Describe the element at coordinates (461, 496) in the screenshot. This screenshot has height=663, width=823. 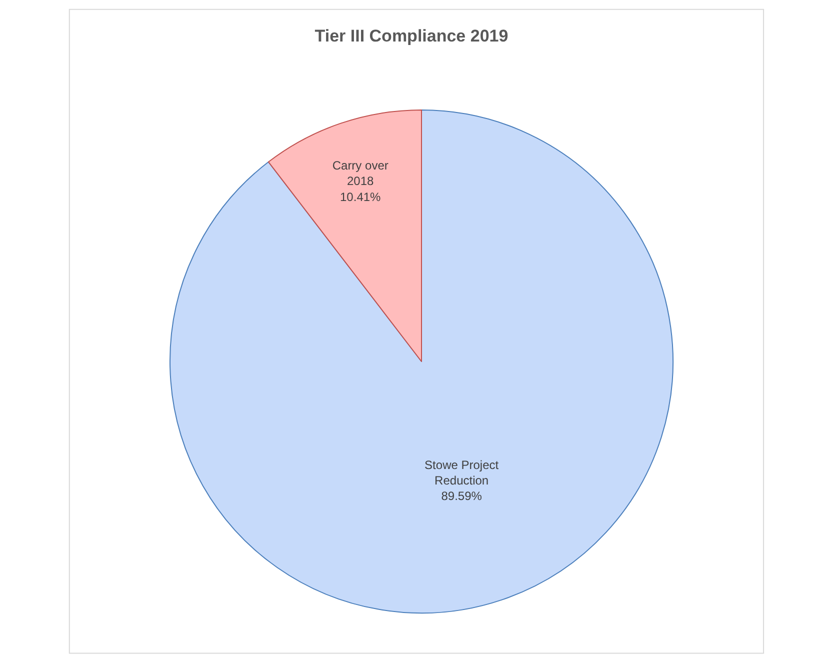
I see `data-label: 89.59%` at that location.